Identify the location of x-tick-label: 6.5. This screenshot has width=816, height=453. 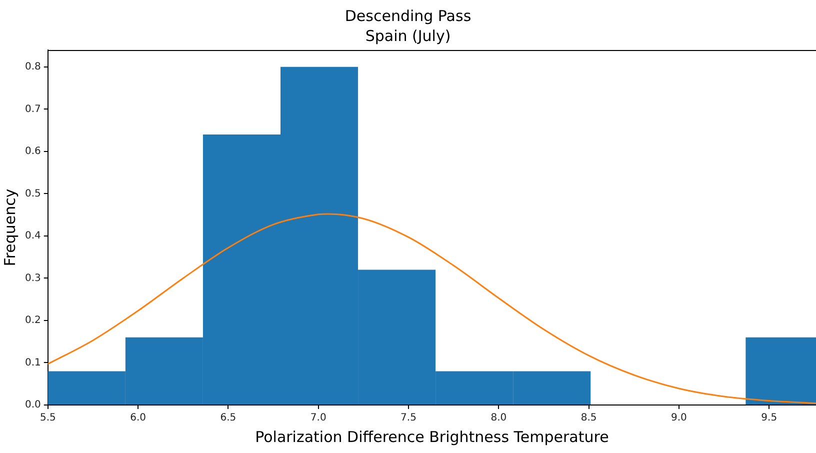
(228, 418).